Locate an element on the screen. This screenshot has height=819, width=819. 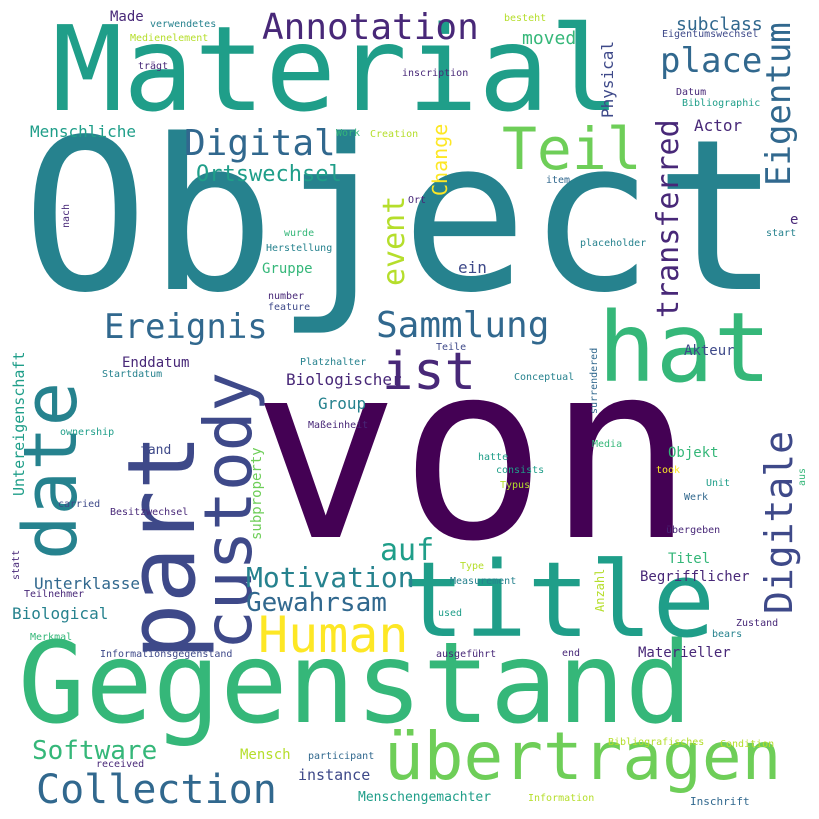
word-objekt: Objekt is located at coordinates (693, 453).